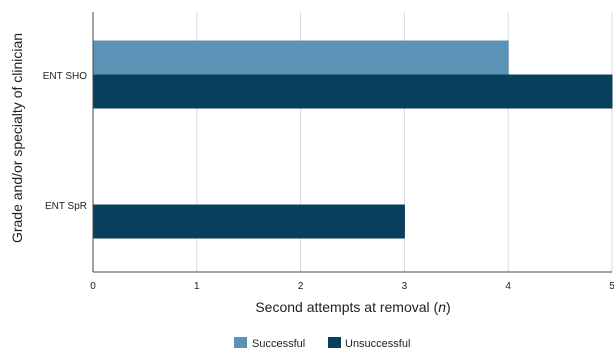 This screenshot has height=358, width=614. Describe the element at coordinates (300, 57) in the screenshot. I see `bar-successful-ent-sho` at that location.